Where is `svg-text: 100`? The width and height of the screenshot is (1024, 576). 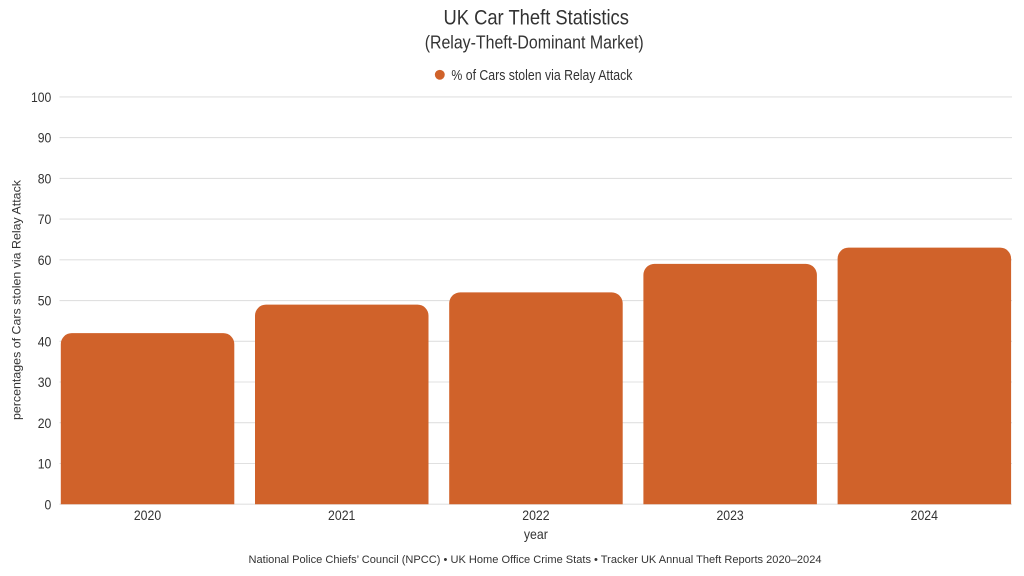 svg-text: 100 is located at coordinates (41, 97).